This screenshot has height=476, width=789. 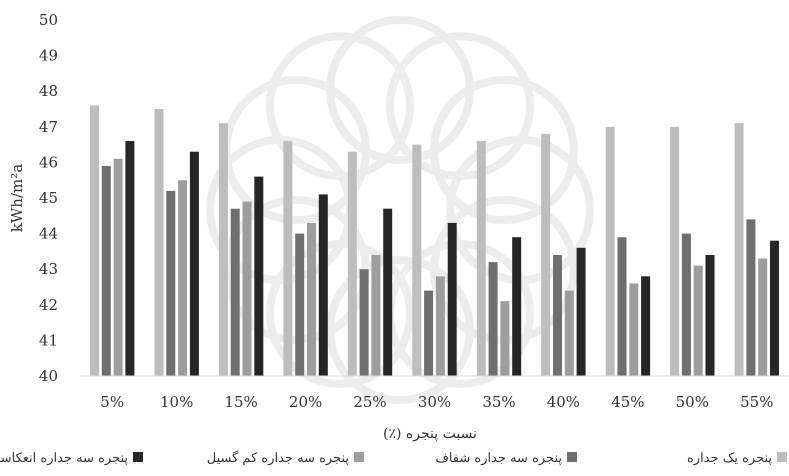 What do you see at coordinates (194, 263) in the screenshot?
I see `bar-s4-10pct` at bounding box center [194, 263].